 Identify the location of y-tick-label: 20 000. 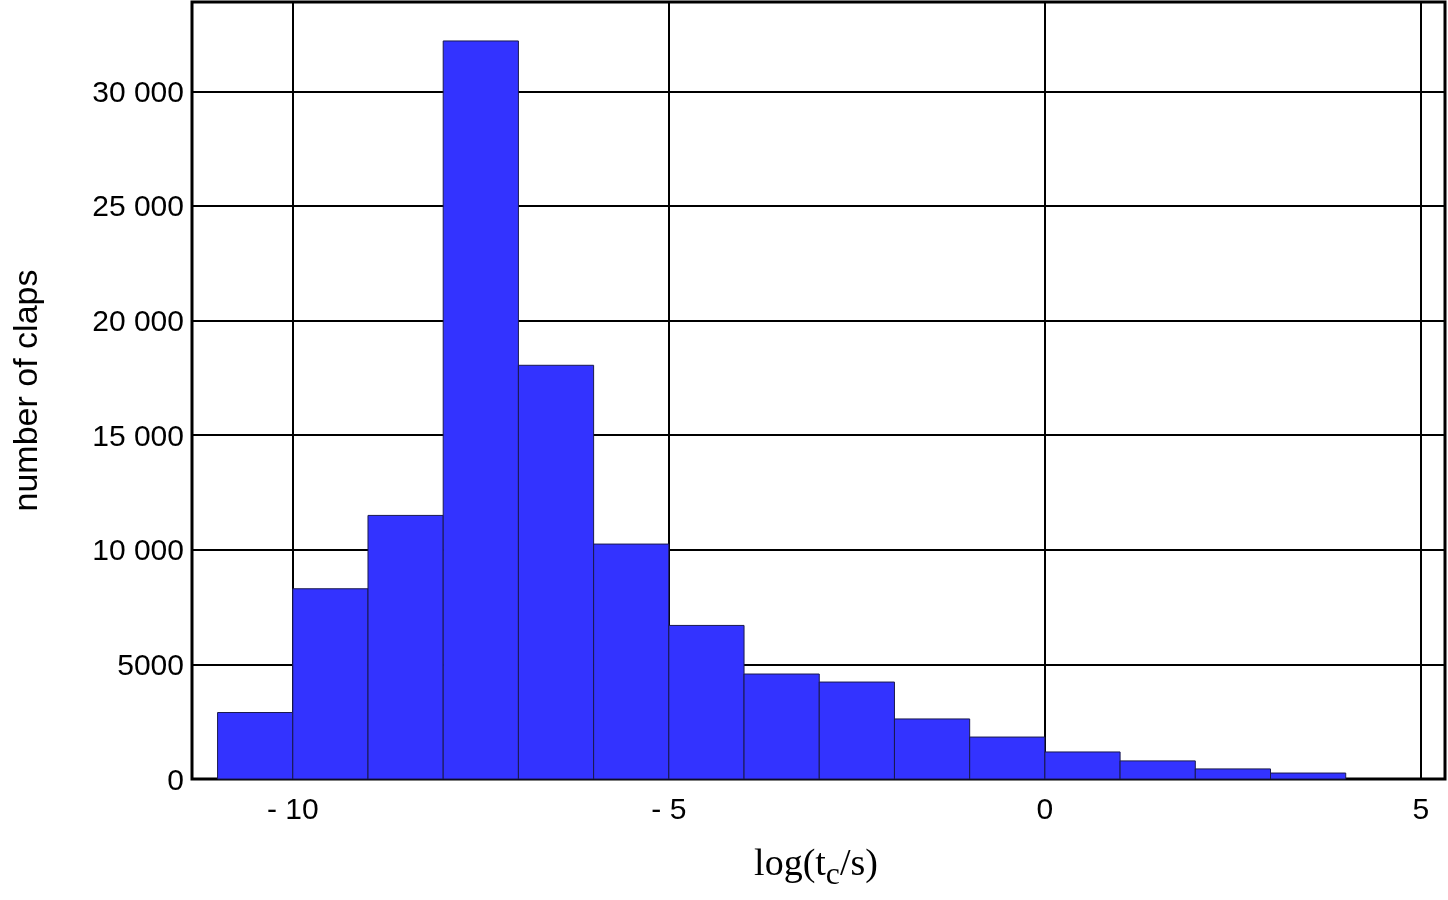
(138, 321).